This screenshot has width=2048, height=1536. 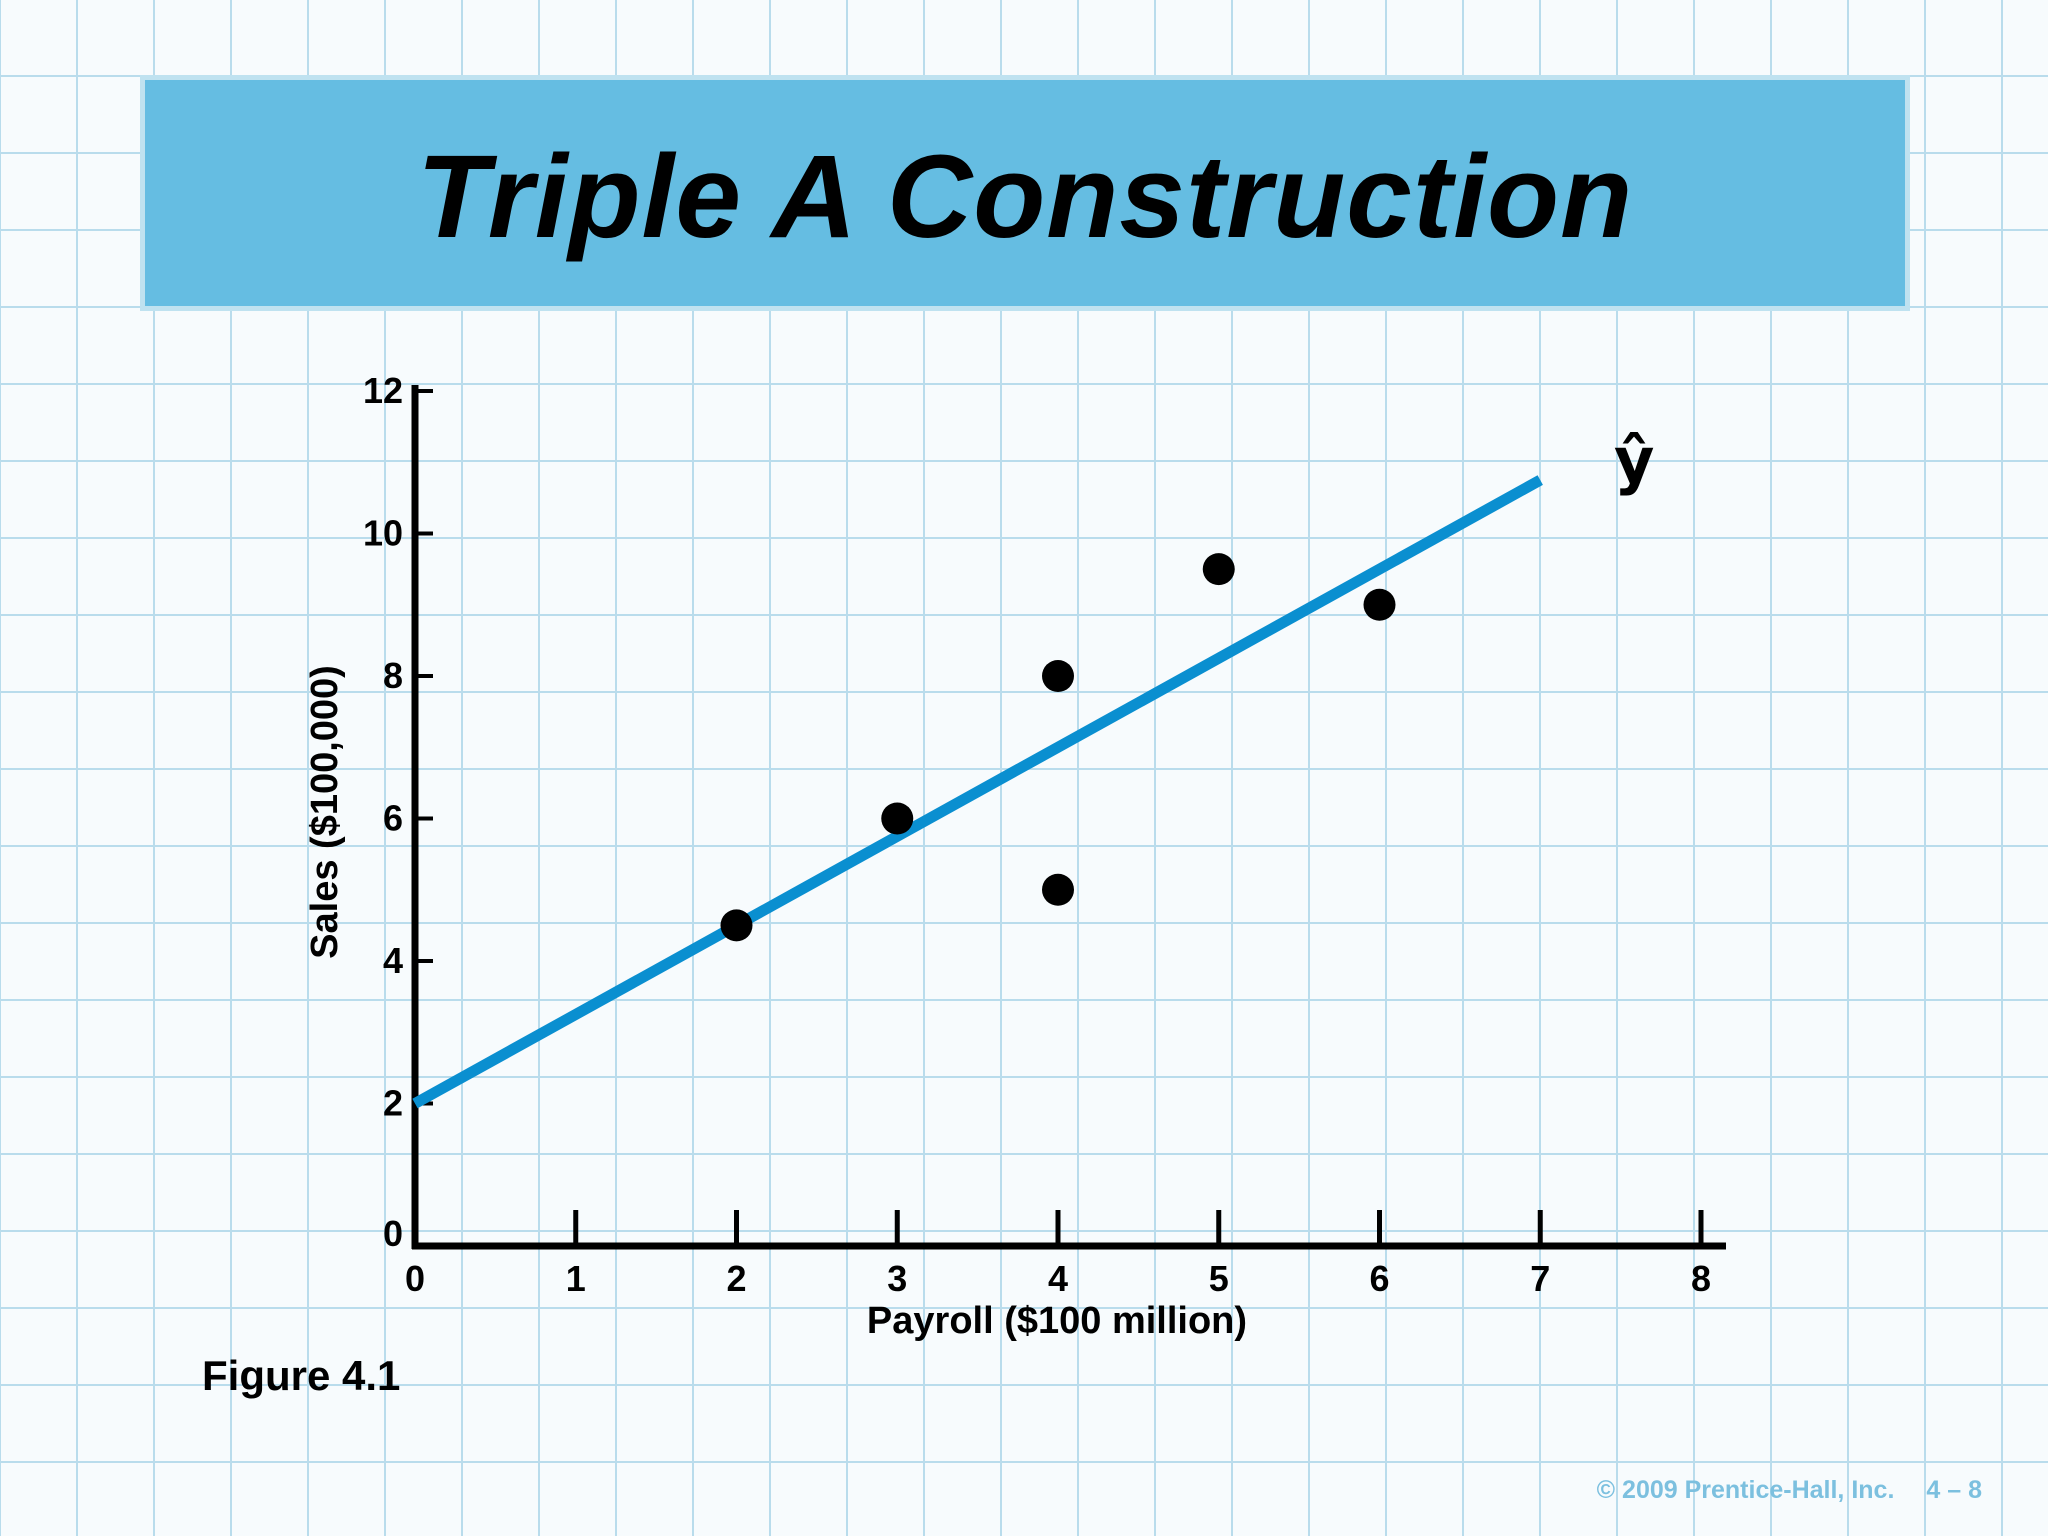 I want to click on title-banner: Triple A Construction, so click(x=1025, y=193).